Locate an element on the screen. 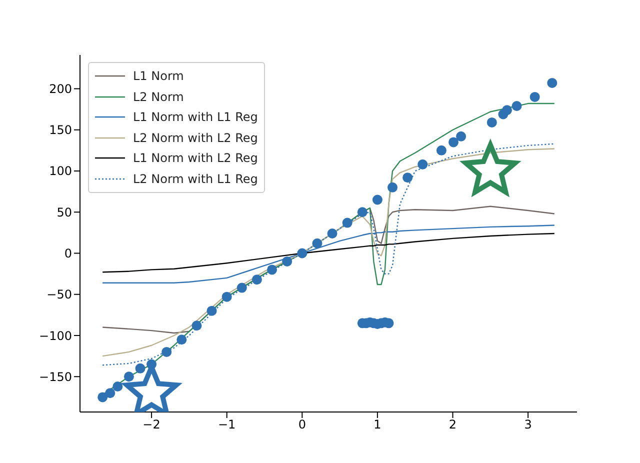  y-tick-label: 200 is located at coordinates (60, 89).